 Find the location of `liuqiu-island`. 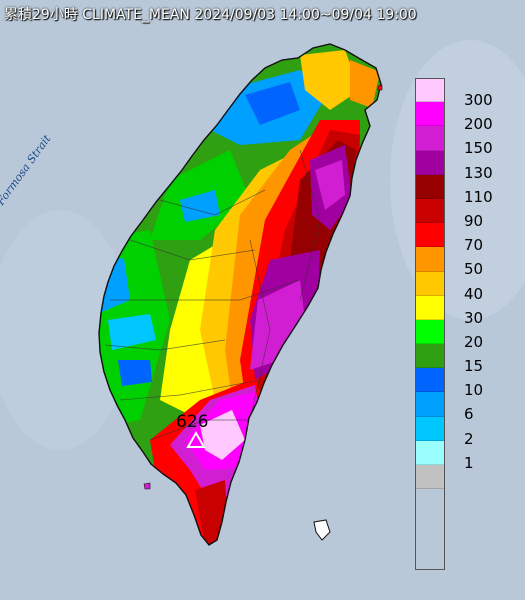

liuqiu-island is located at coordinates (147, 486).